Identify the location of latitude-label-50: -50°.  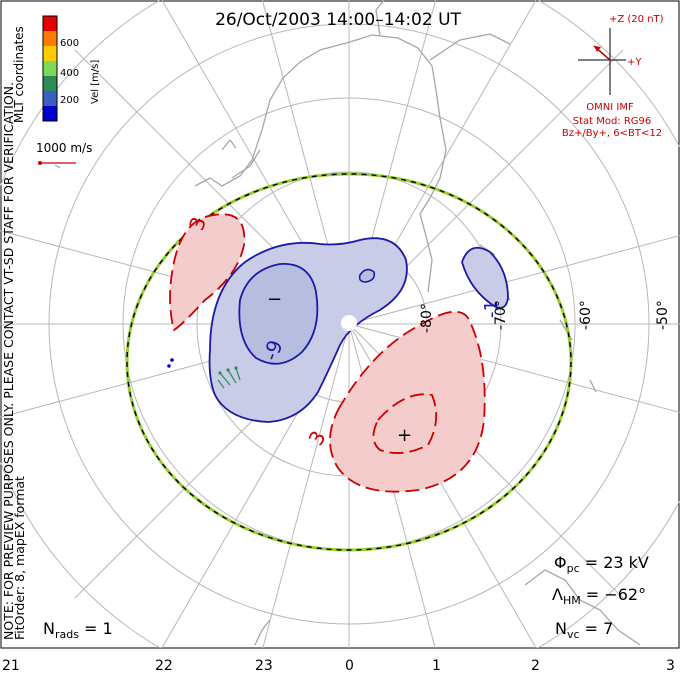
(663, 315).